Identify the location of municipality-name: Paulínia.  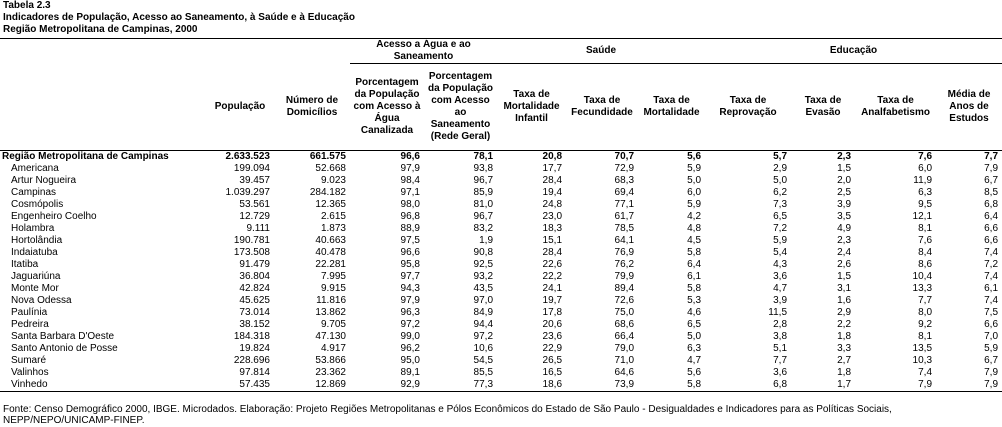
(29, 312).